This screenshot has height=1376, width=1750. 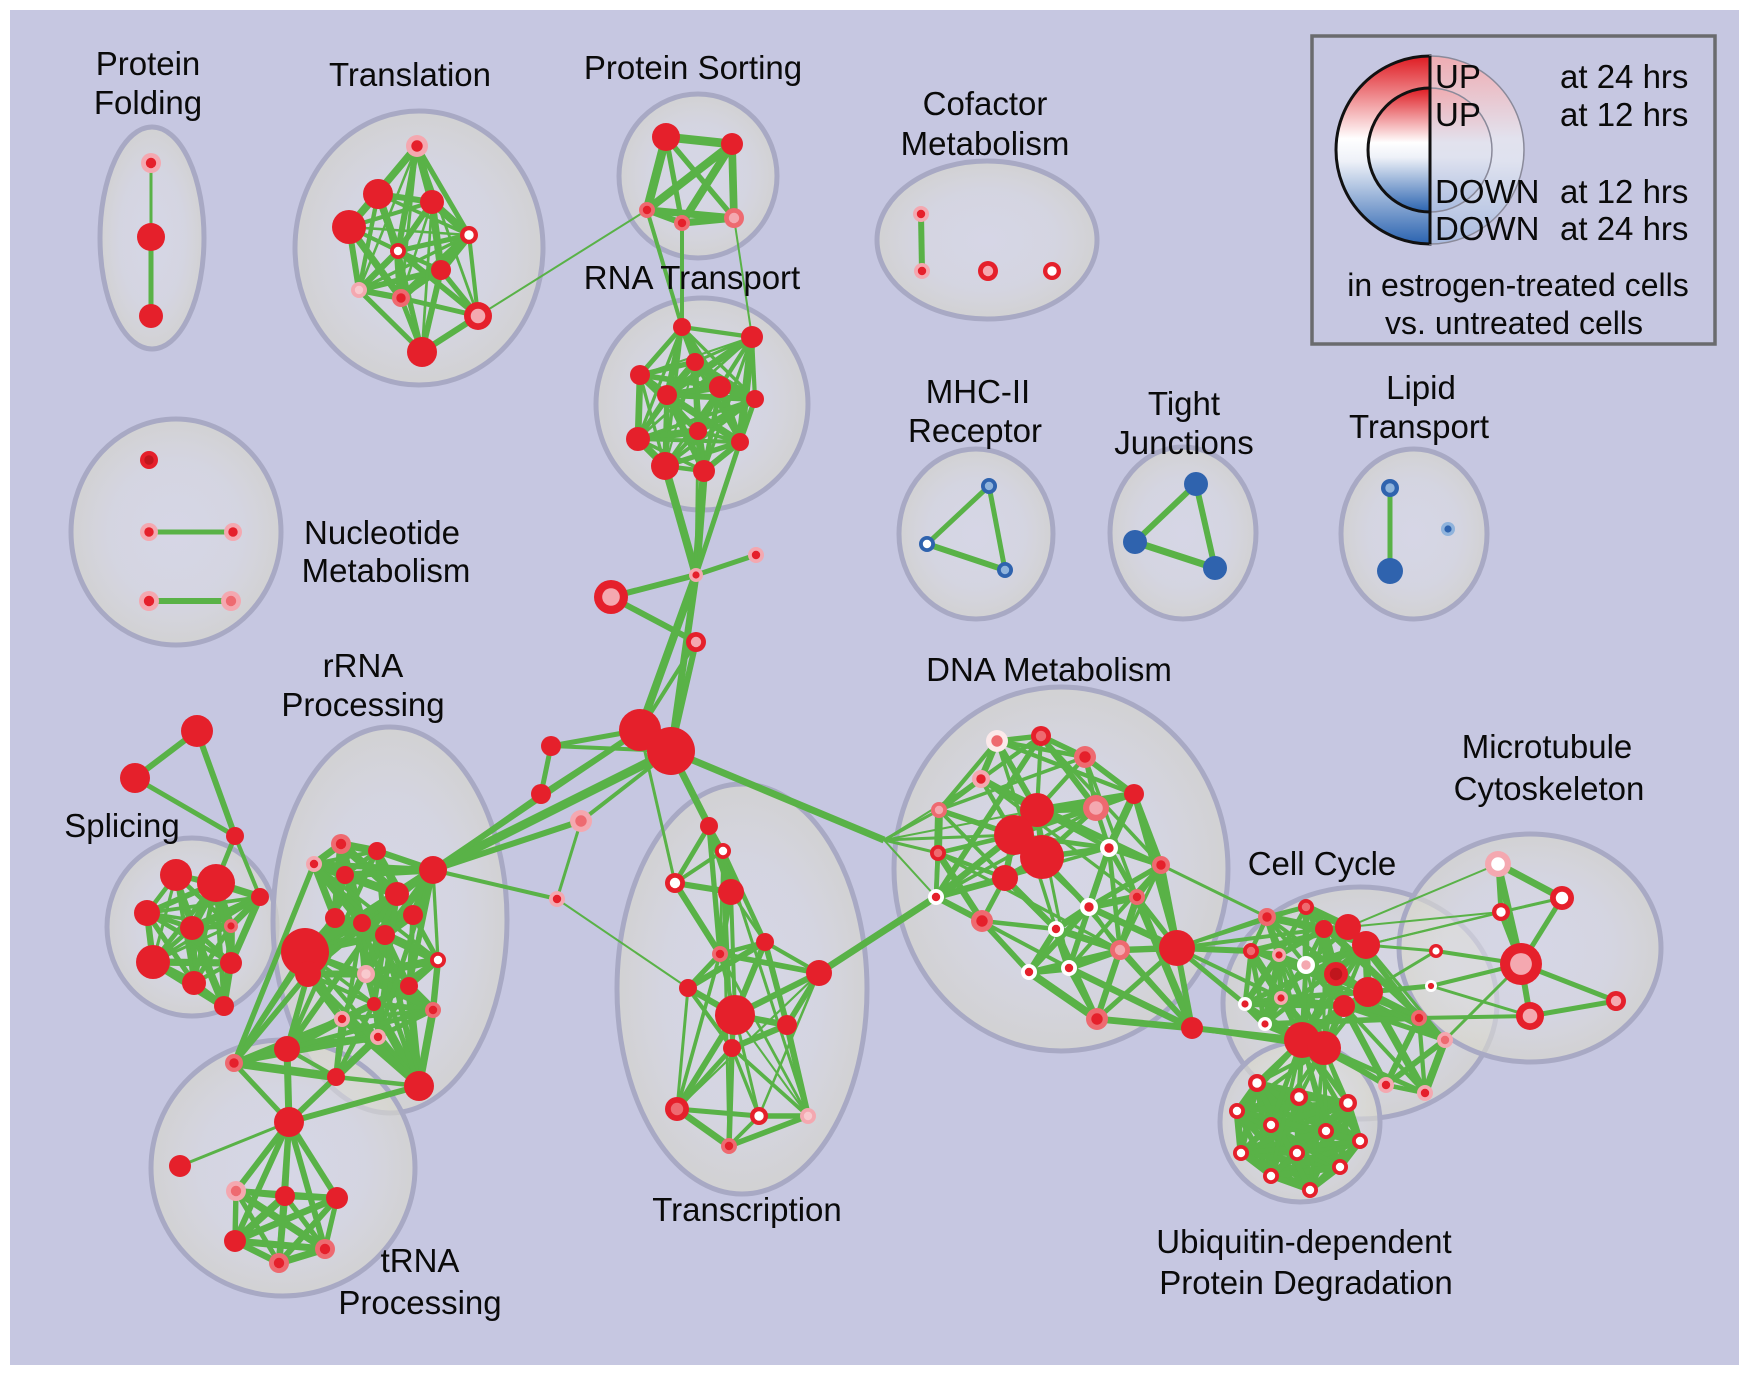 I want to click on svg-text: Junctions, so click(x=1183, y=442).